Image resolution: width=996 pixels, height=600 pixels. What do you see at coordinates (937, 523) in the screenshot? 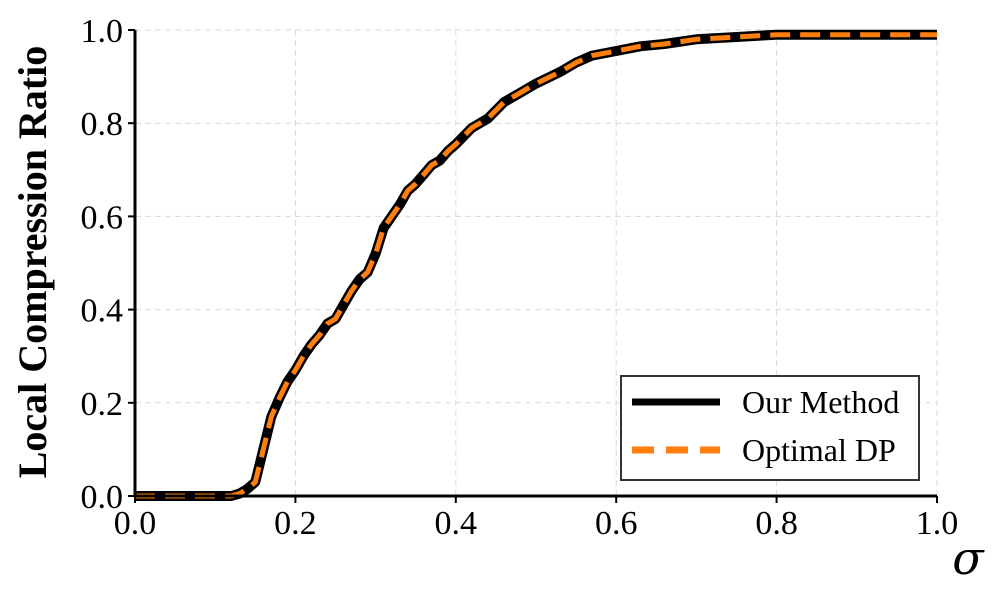
I see `x-tick-label: 1.0` at bounding box center [937, 523].